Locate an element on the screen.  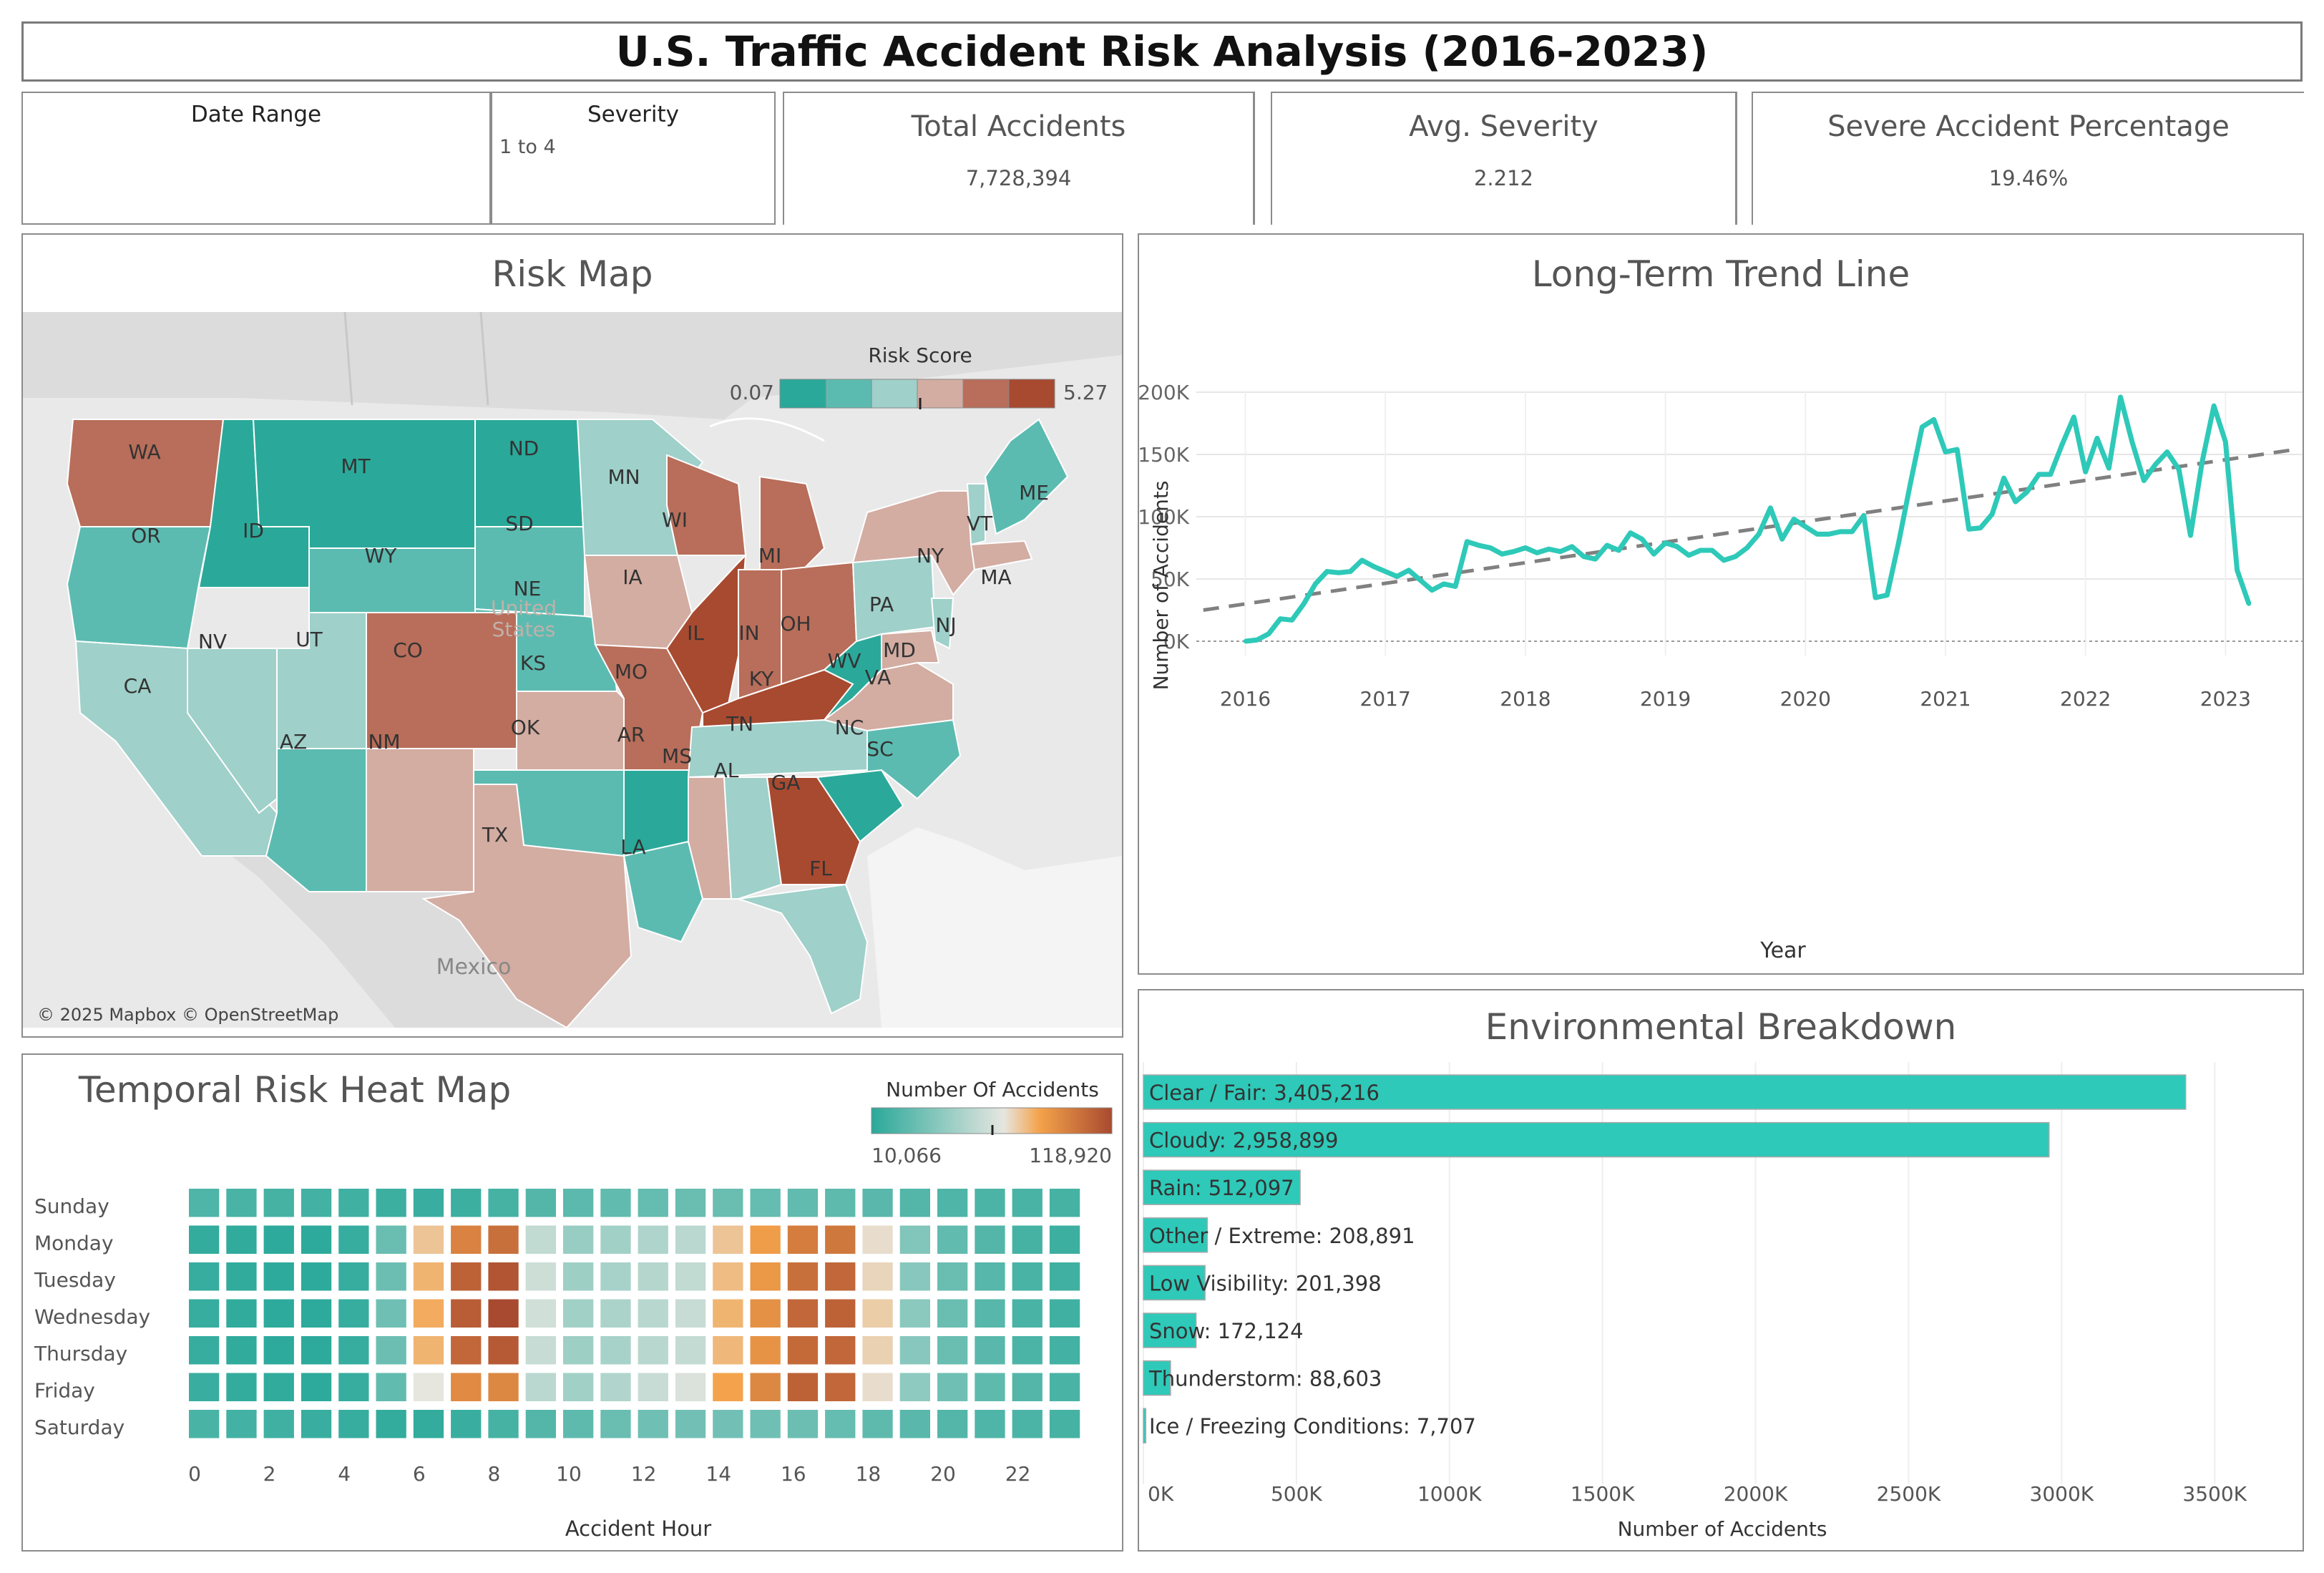
trend-series-line is located at coordinates (1749, 519).